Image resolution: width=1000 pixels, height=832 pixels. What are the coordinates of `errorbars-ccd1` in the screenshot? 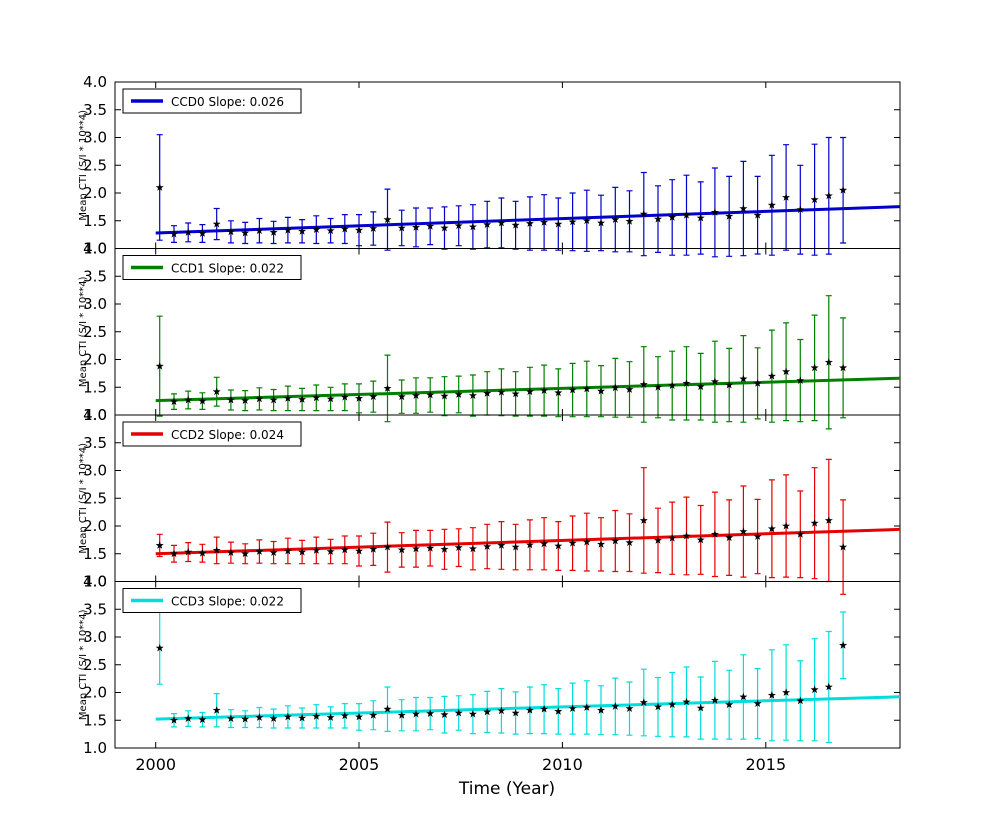 It's located at (501, 362).